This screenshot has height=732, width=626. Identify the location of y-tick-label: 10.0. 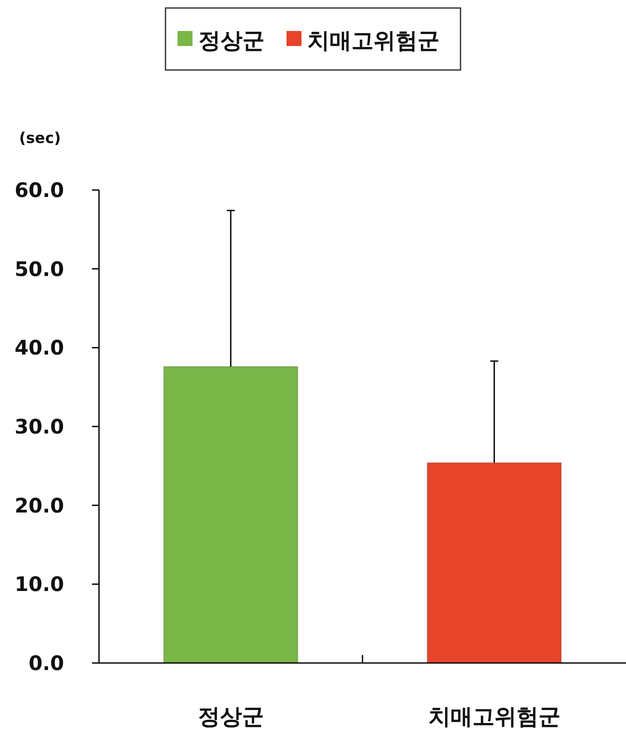
(39, 584).